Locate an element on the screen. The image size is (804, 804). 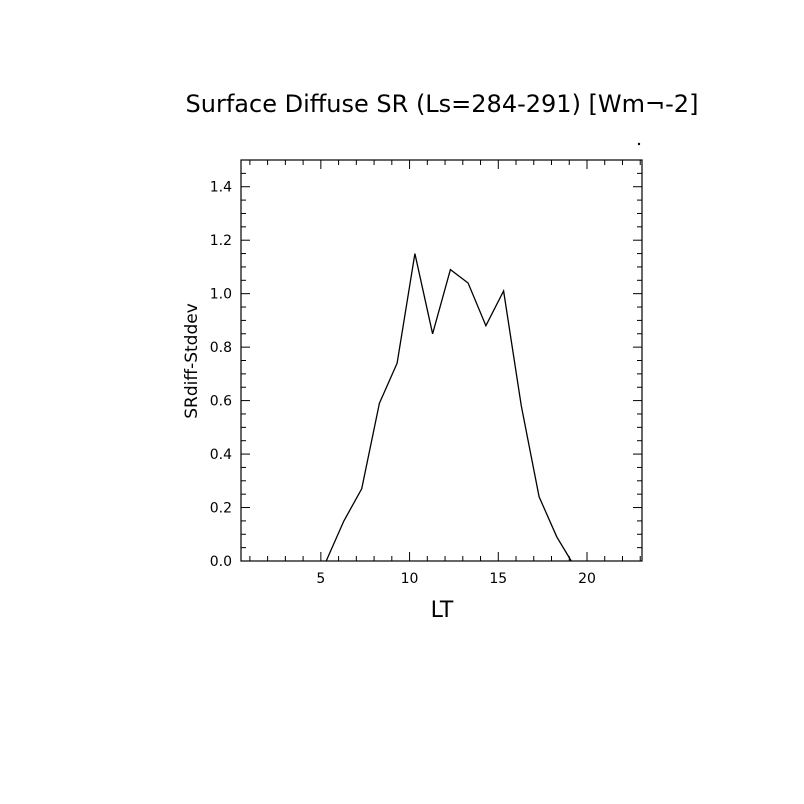
x-tick-label: 15 is located at coordinates (498, 579).